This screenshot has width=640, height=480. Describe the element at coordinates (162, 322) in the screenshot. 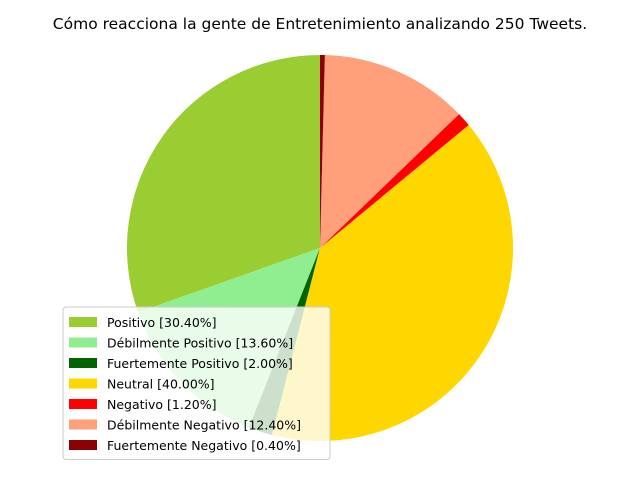

I see `legend-label-1: Positivo [30.40%]` at that location.